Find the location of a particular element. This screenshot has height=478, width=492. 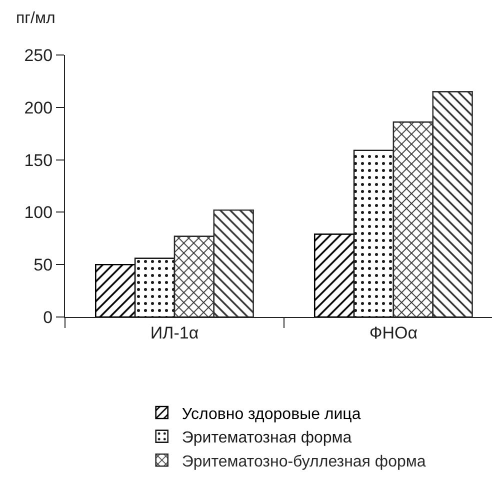

x-tick-label: ФНОα is located at coordinates (393, 332).